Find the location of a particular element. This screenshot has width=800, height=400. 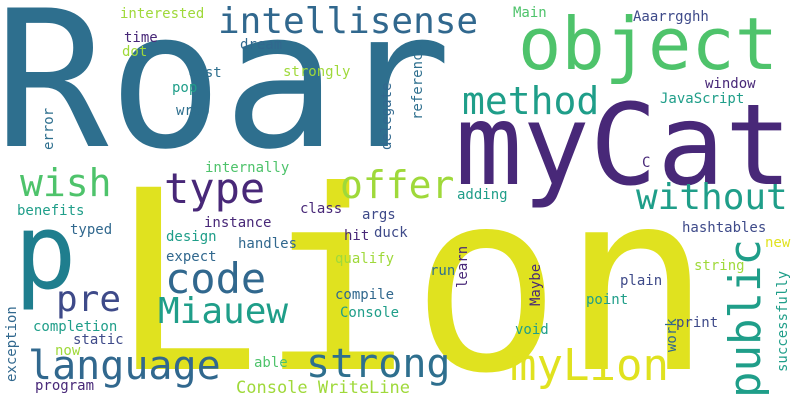

word-hashtables: hashtables is located at coordinates (724, 228).